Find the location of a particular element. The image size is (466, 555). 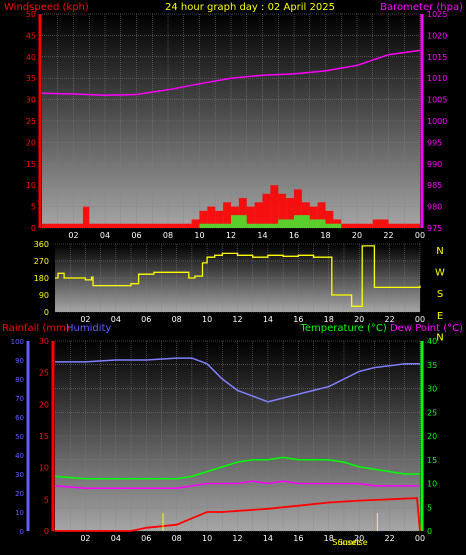

x-tick-label: 12 is located at coordinates (237, 538).